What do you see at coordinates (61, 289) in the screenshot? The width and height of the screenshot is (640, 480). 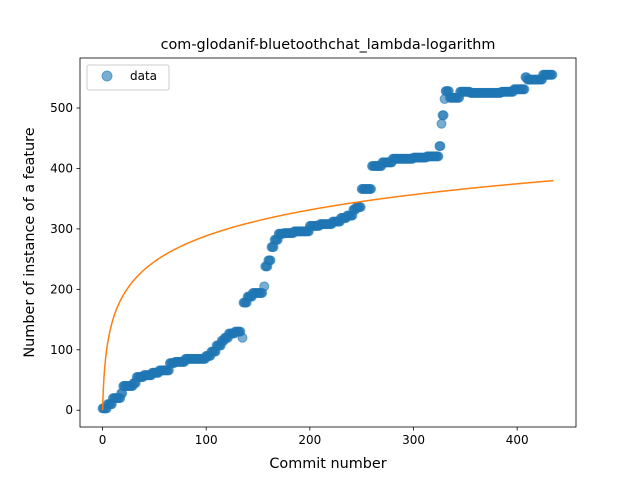 I see `y-tick-label: 200` at bounding box center [61, 289].